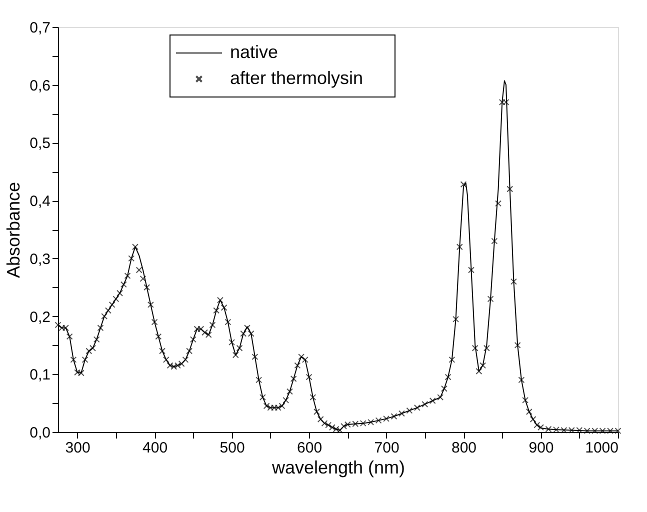  Describe the element at coordinates (601, 448) in the screenshot. I see `x-tick-label: 1000` at that location.